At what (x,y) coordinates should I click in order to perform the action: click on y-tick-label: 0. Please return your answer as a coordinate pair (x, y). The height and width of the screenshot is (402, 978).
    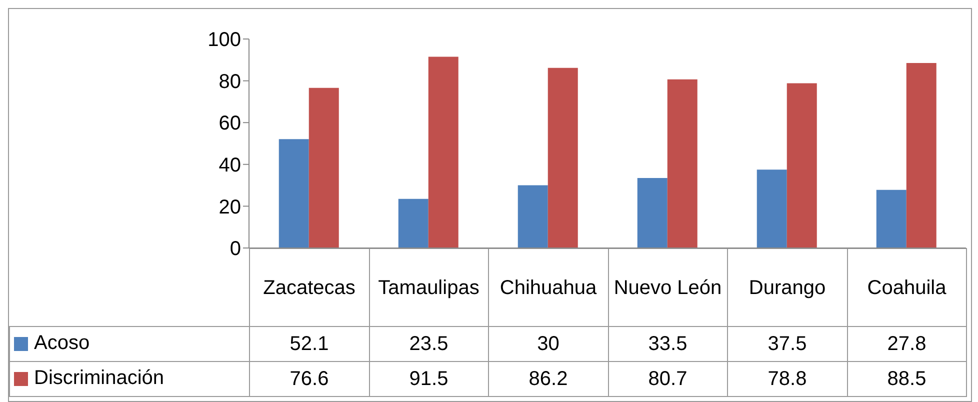
    Looking at the image, I should click on (235, 249).